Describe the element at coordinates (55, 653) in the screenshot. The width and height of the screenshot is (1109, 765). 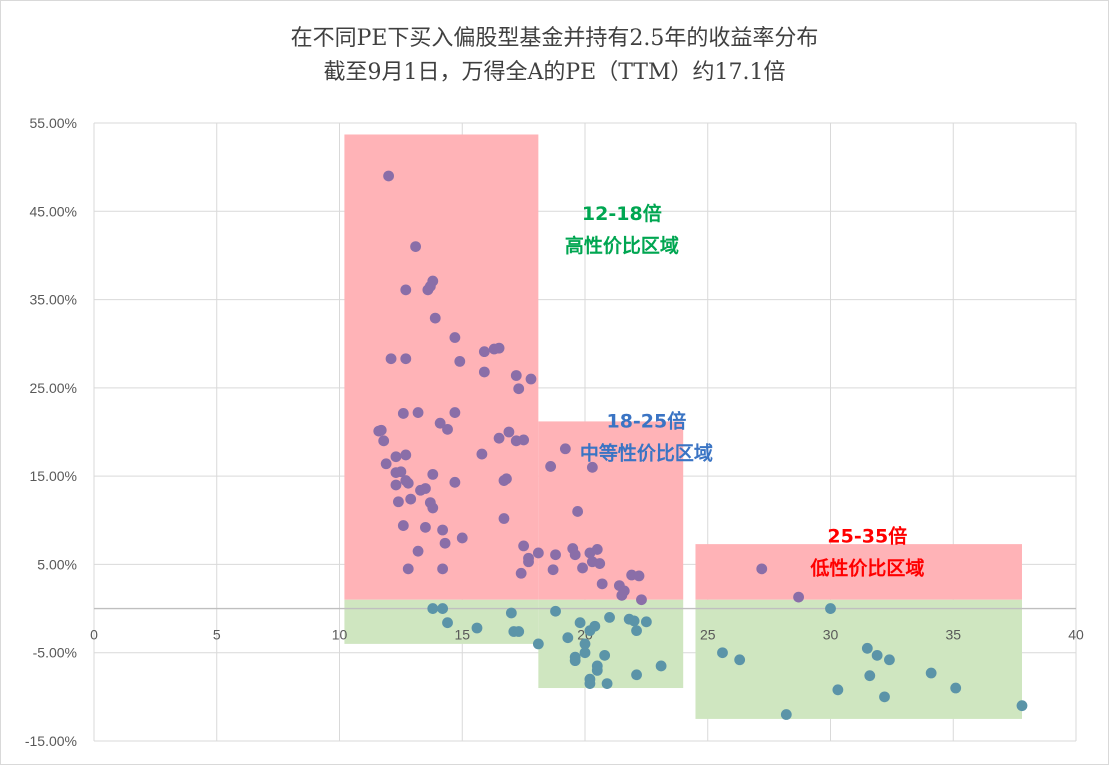
I see `y-tick-label: -5.00%` at that location.